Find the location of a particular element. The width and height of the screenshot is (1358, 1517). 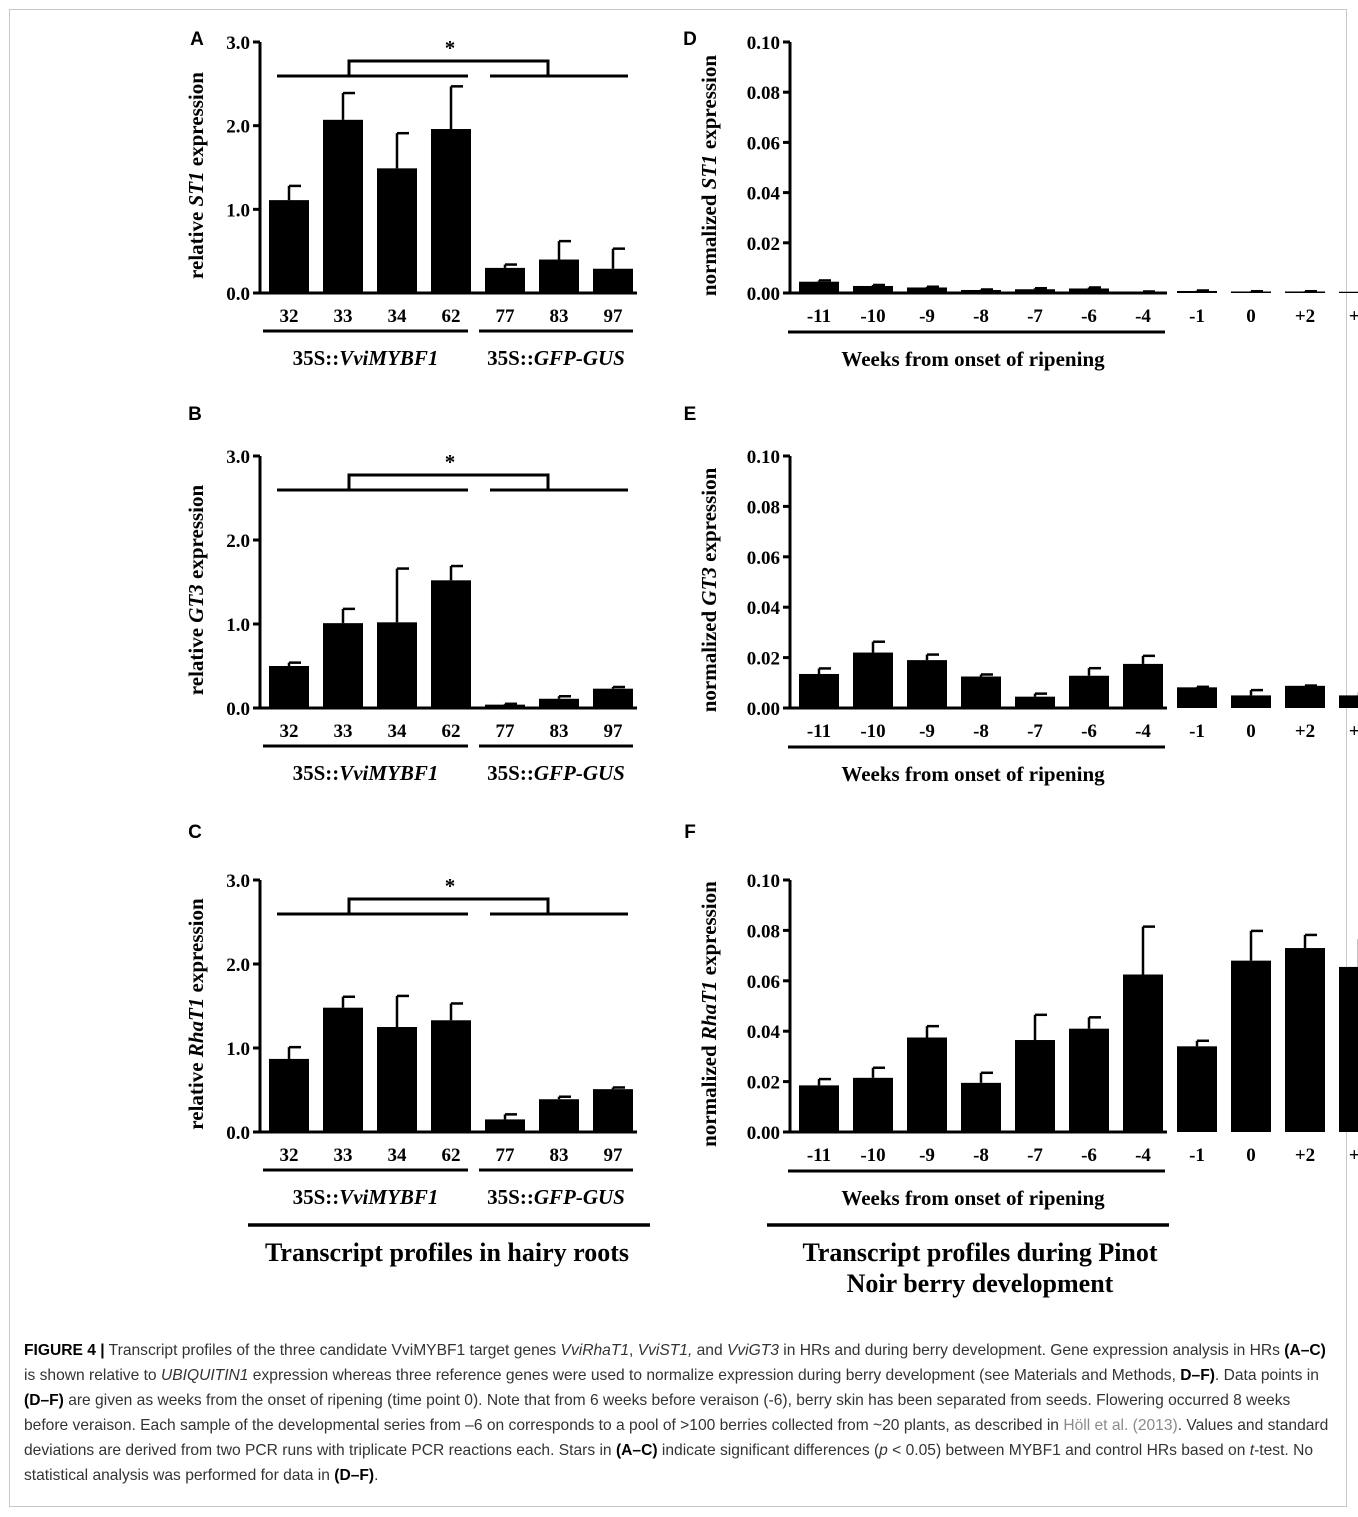

panel-letter-C: C is located at coordinates (195, 832).